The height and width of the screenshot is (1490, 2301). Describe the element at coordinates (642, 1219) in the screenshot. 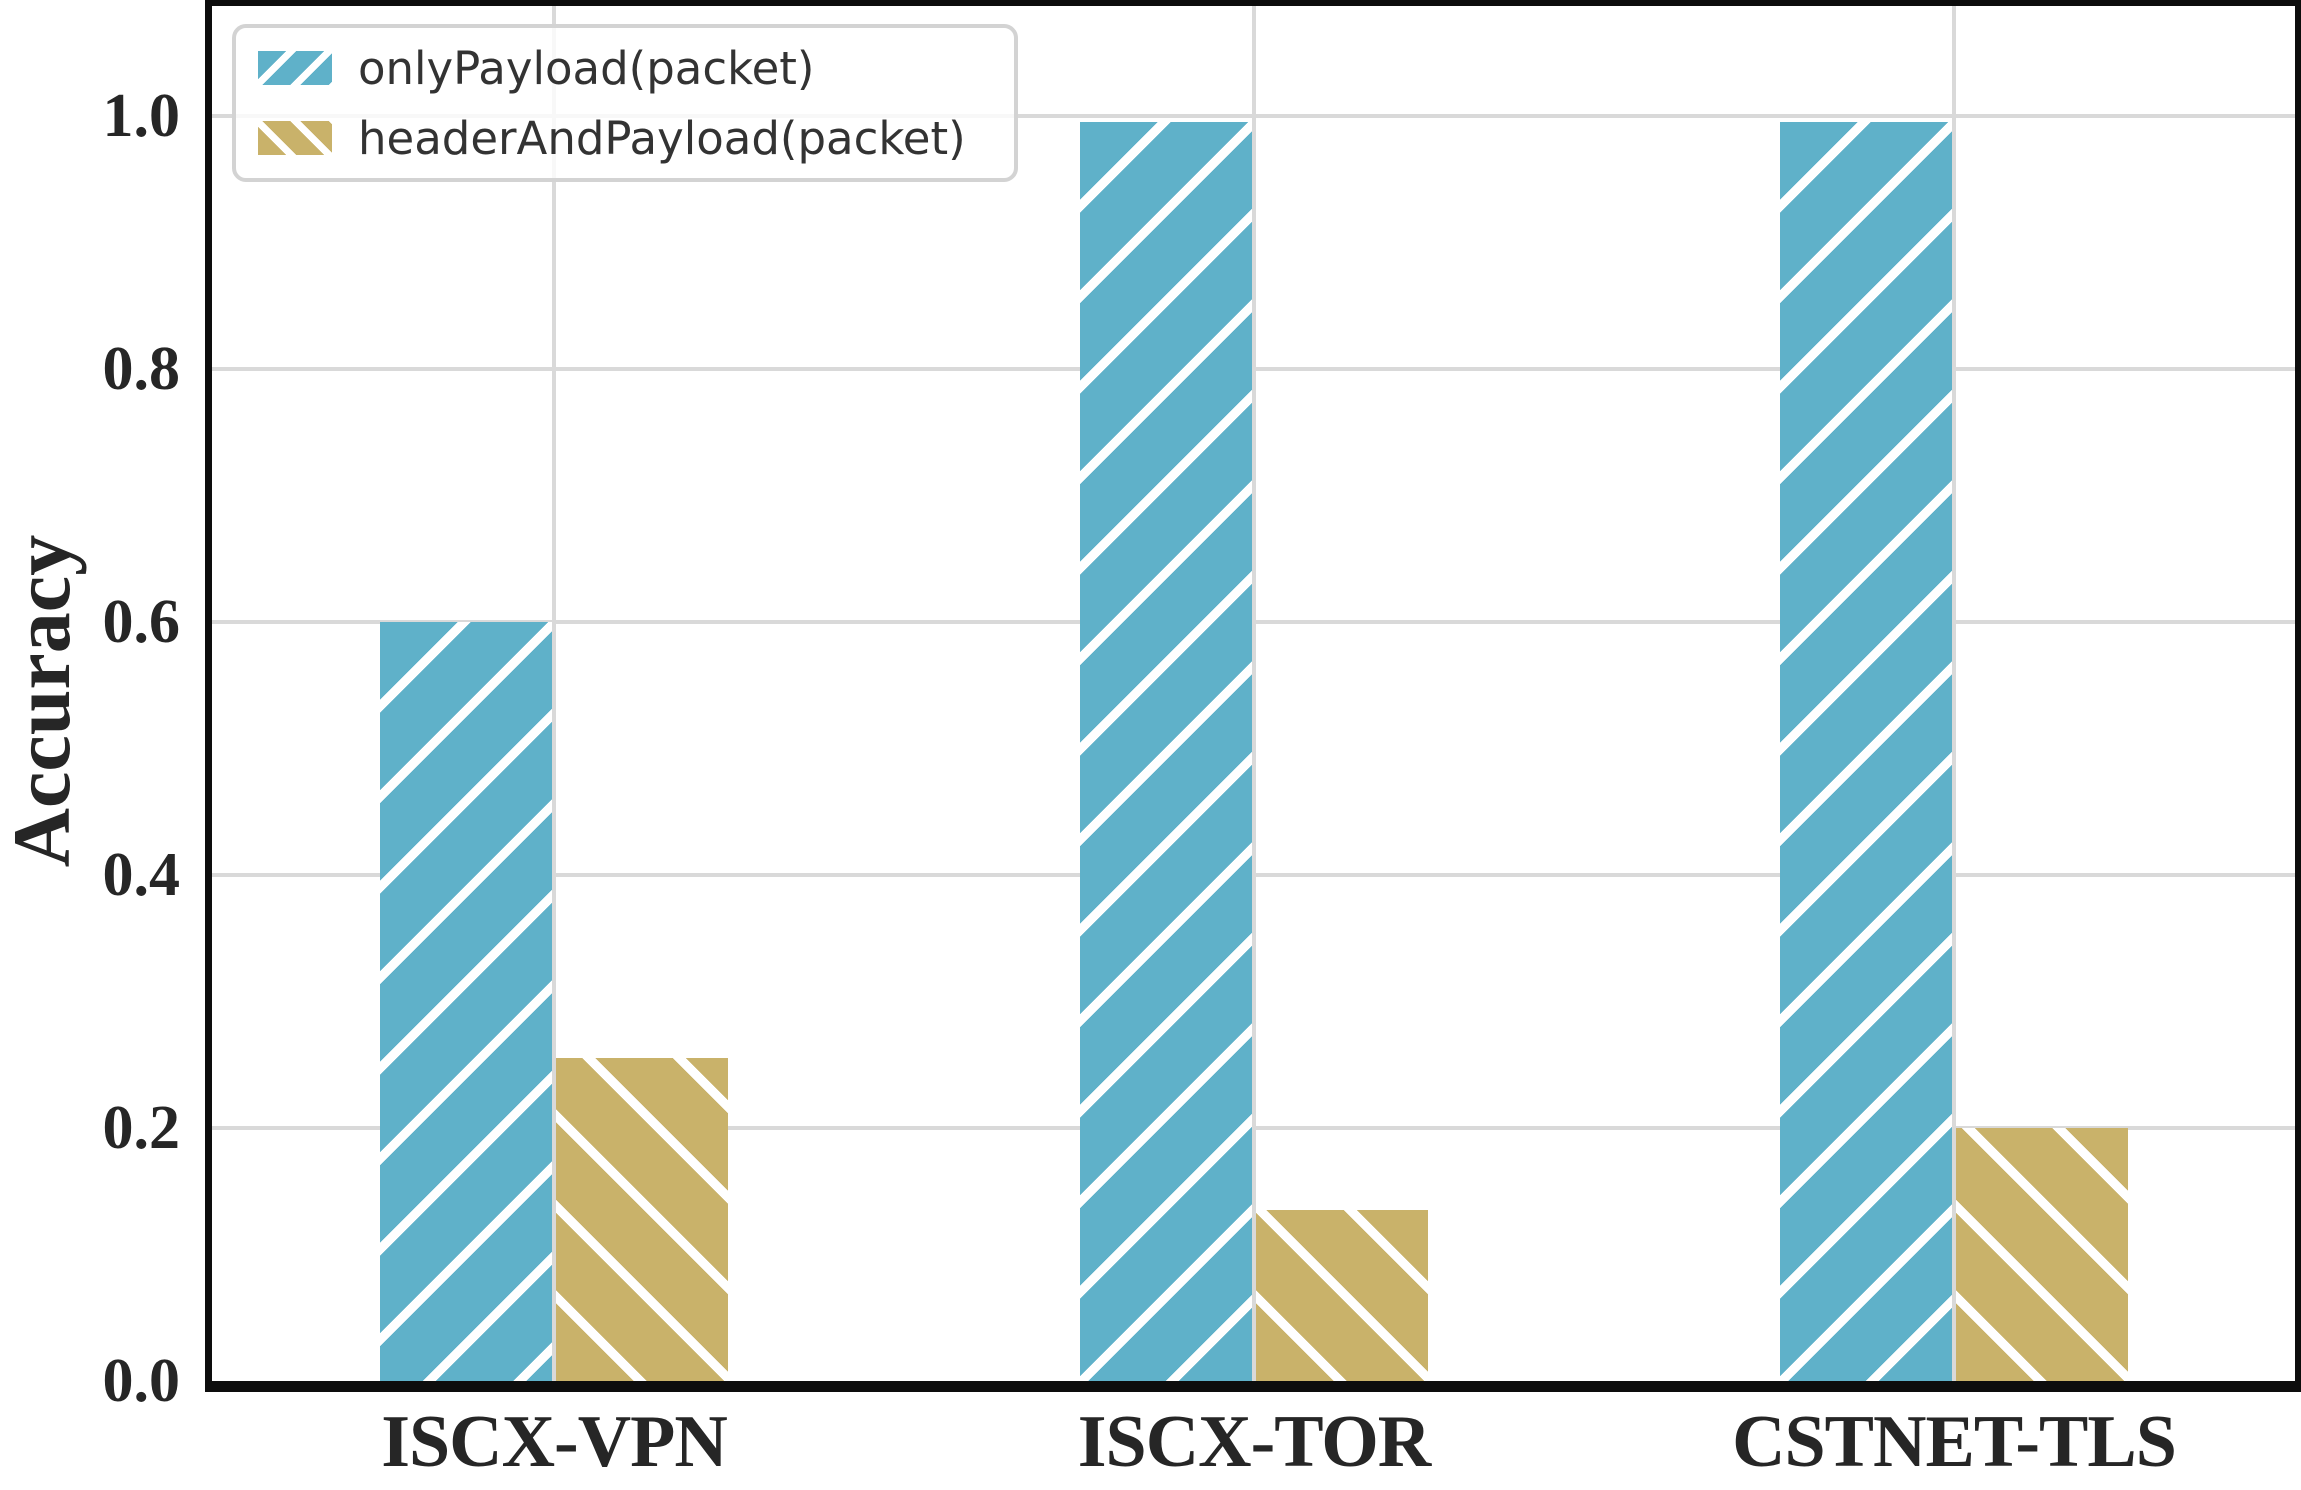

I see `bar-headerAndPayload-packet--ISCX-VPN` at that location.